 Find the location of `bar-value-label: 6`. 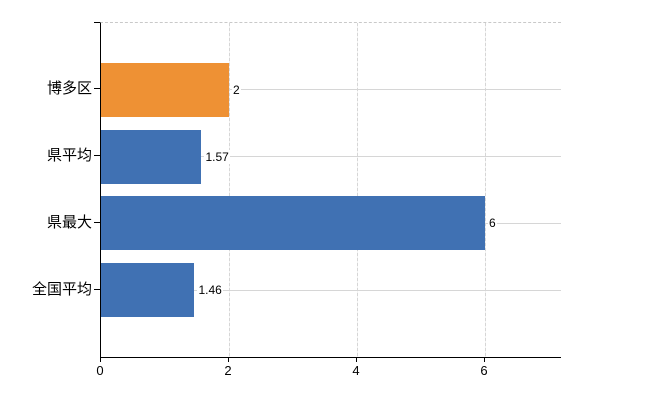

bar-value-label: 6 is located at coordinates (492, 223).